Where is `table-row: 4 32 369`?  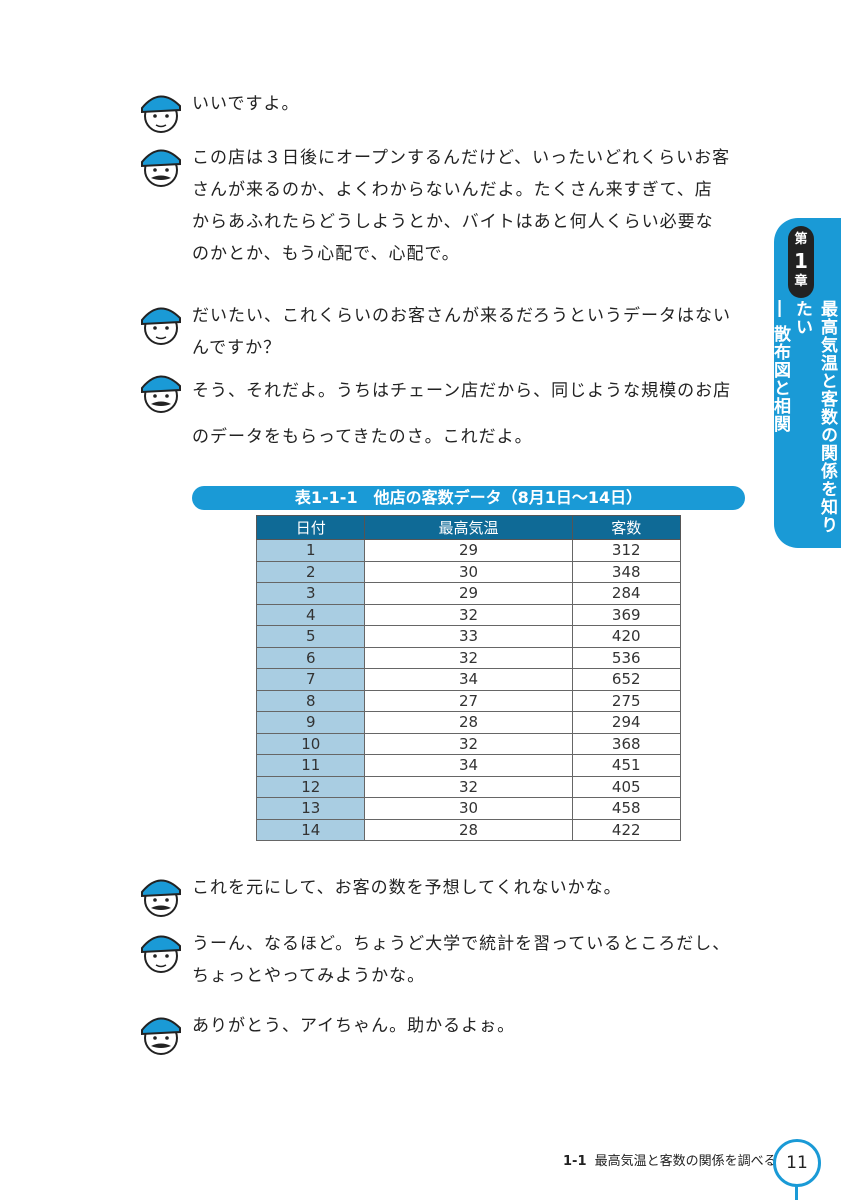 table-row: 4 32 369 is located at coordinates (468, 614).